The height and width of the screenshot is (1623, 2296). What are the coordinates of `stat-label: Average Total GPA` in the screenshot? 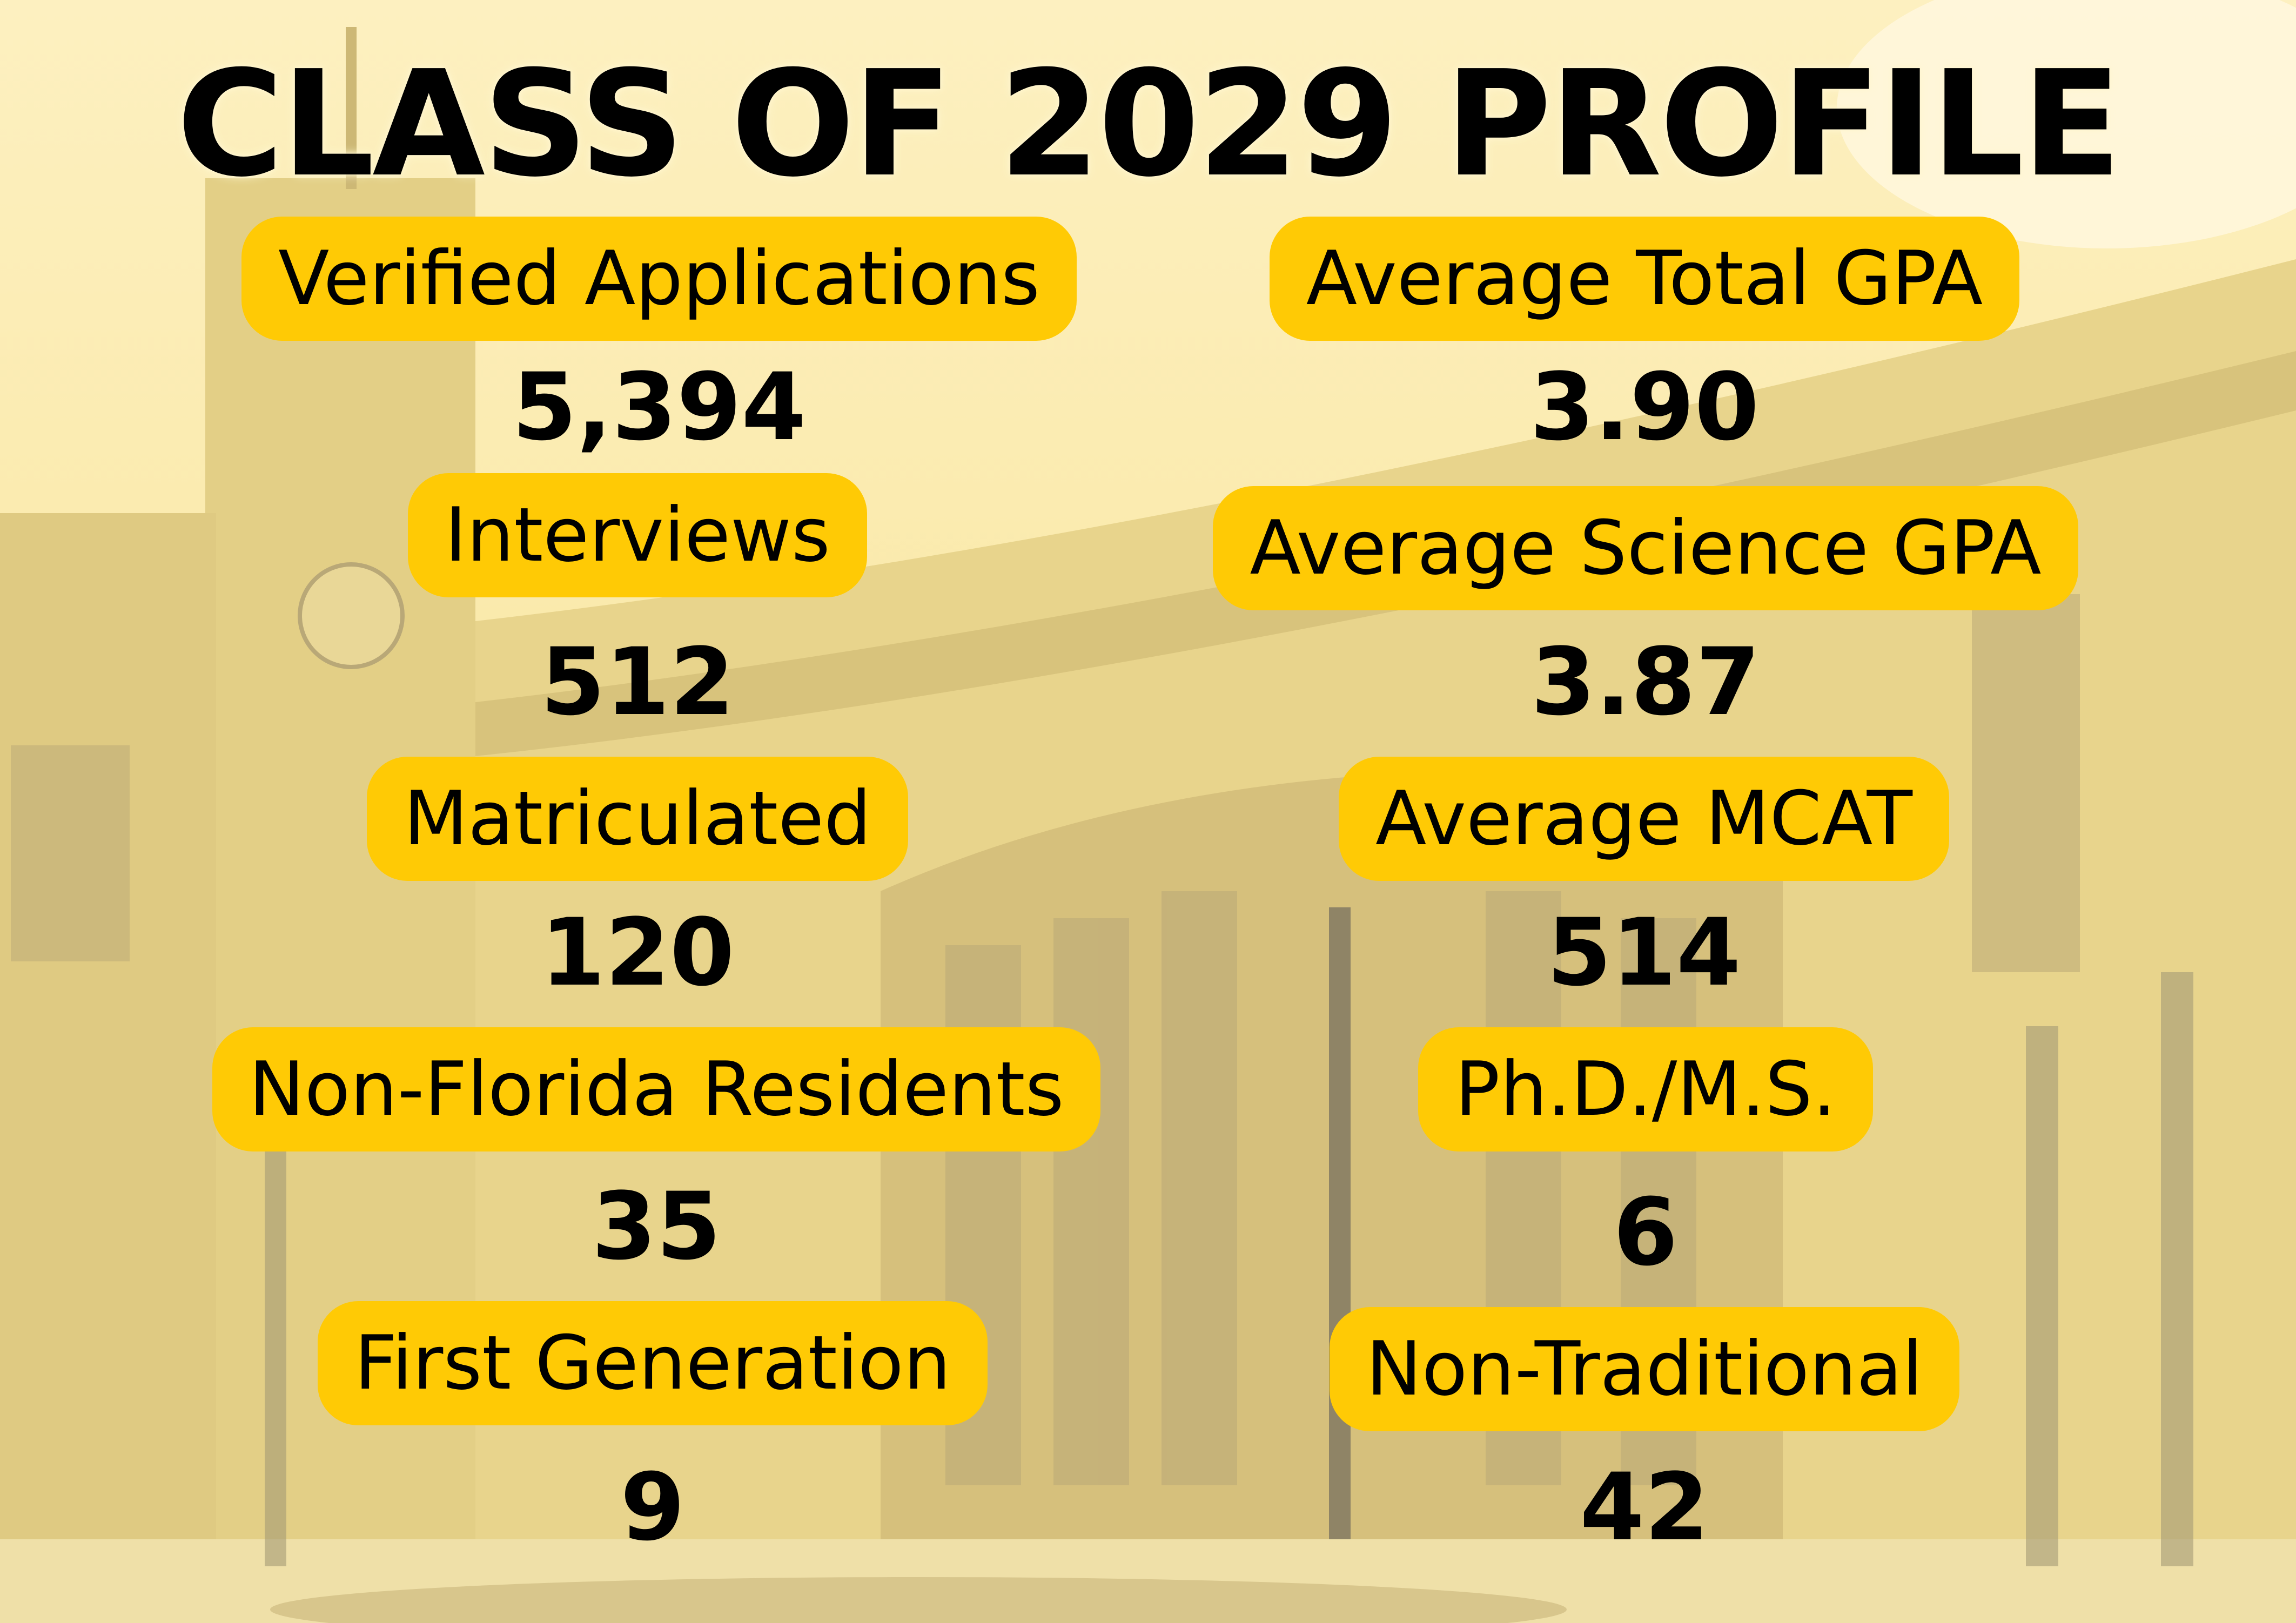 It's located at (1644, 279).